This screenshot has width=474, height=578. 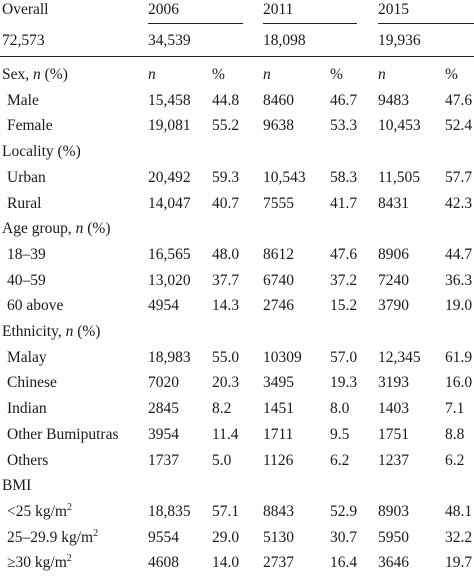 I want to click on value-pct: 55.2, so click(x=226, y=126).